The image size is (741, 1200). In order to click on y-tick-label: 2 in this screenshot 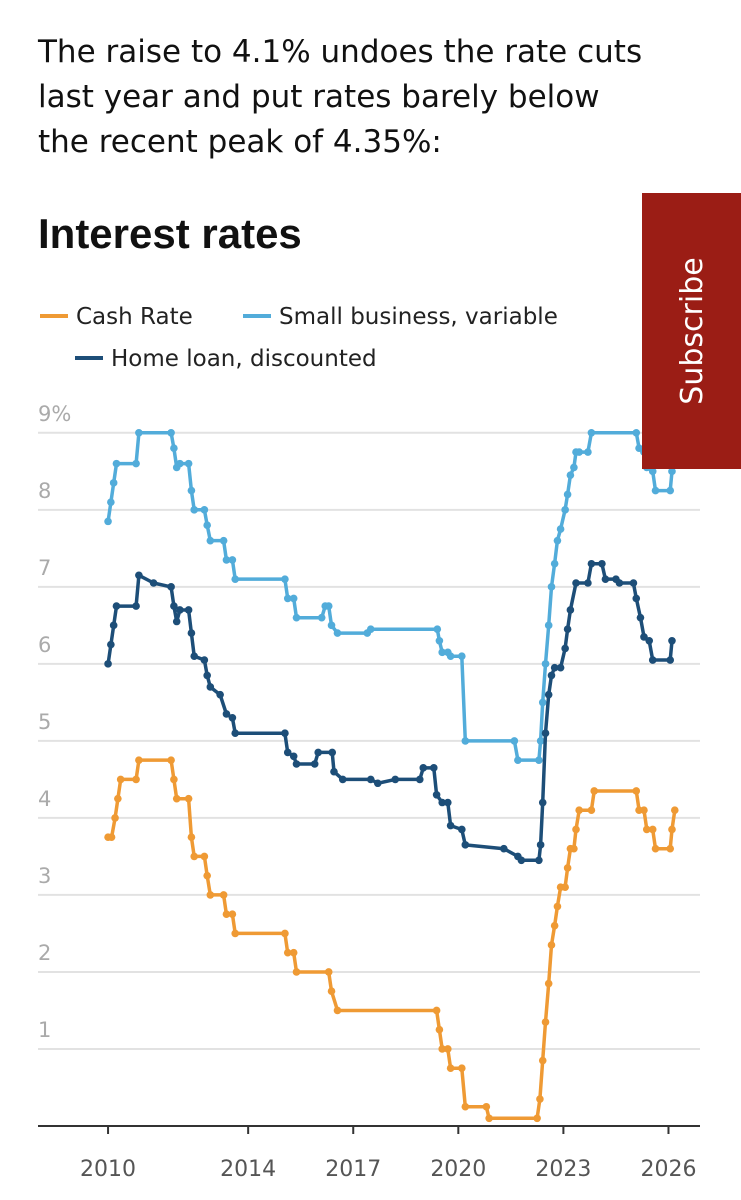, I will do `click(44, 953)`.